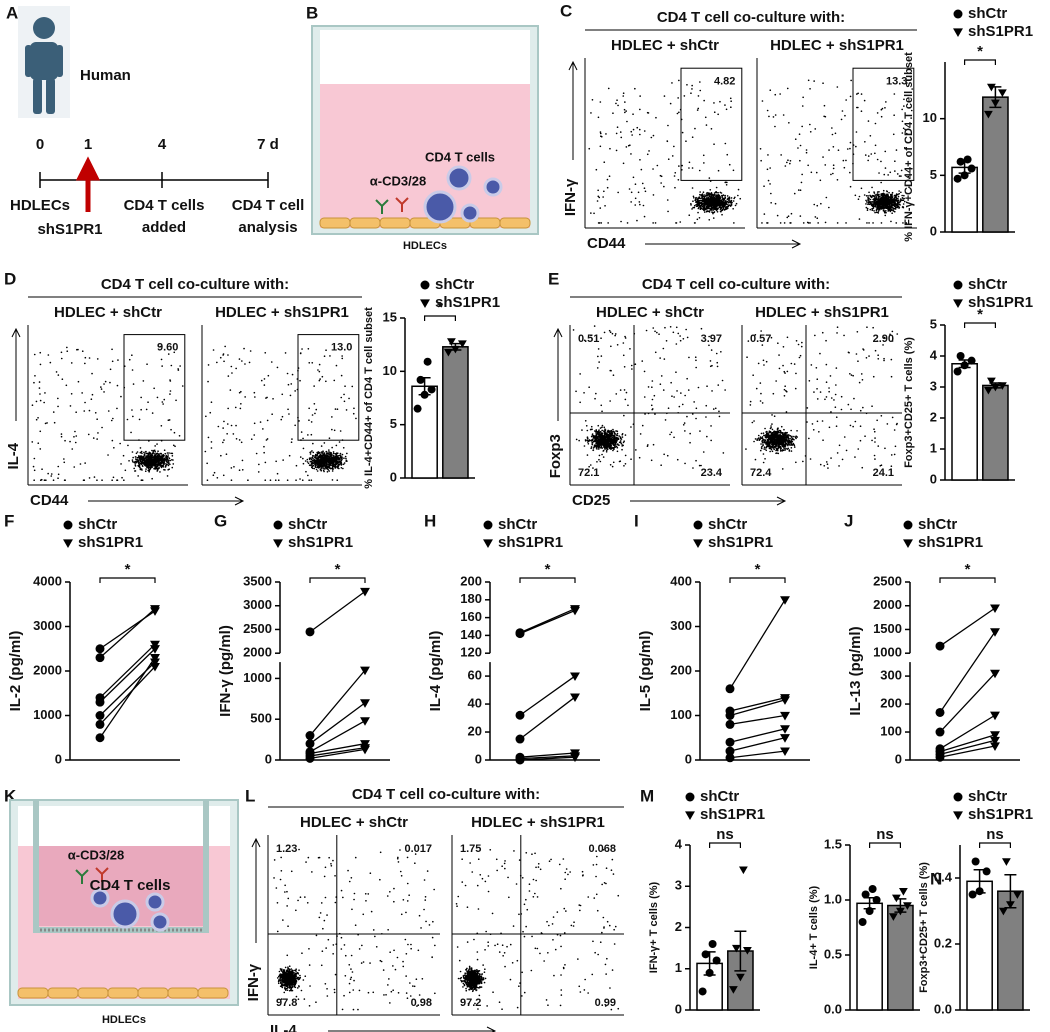  Describe the element at coordinates (645, 671) in the screenshot. I see `axis-title: IL-5 (pg/ml)` at that location.